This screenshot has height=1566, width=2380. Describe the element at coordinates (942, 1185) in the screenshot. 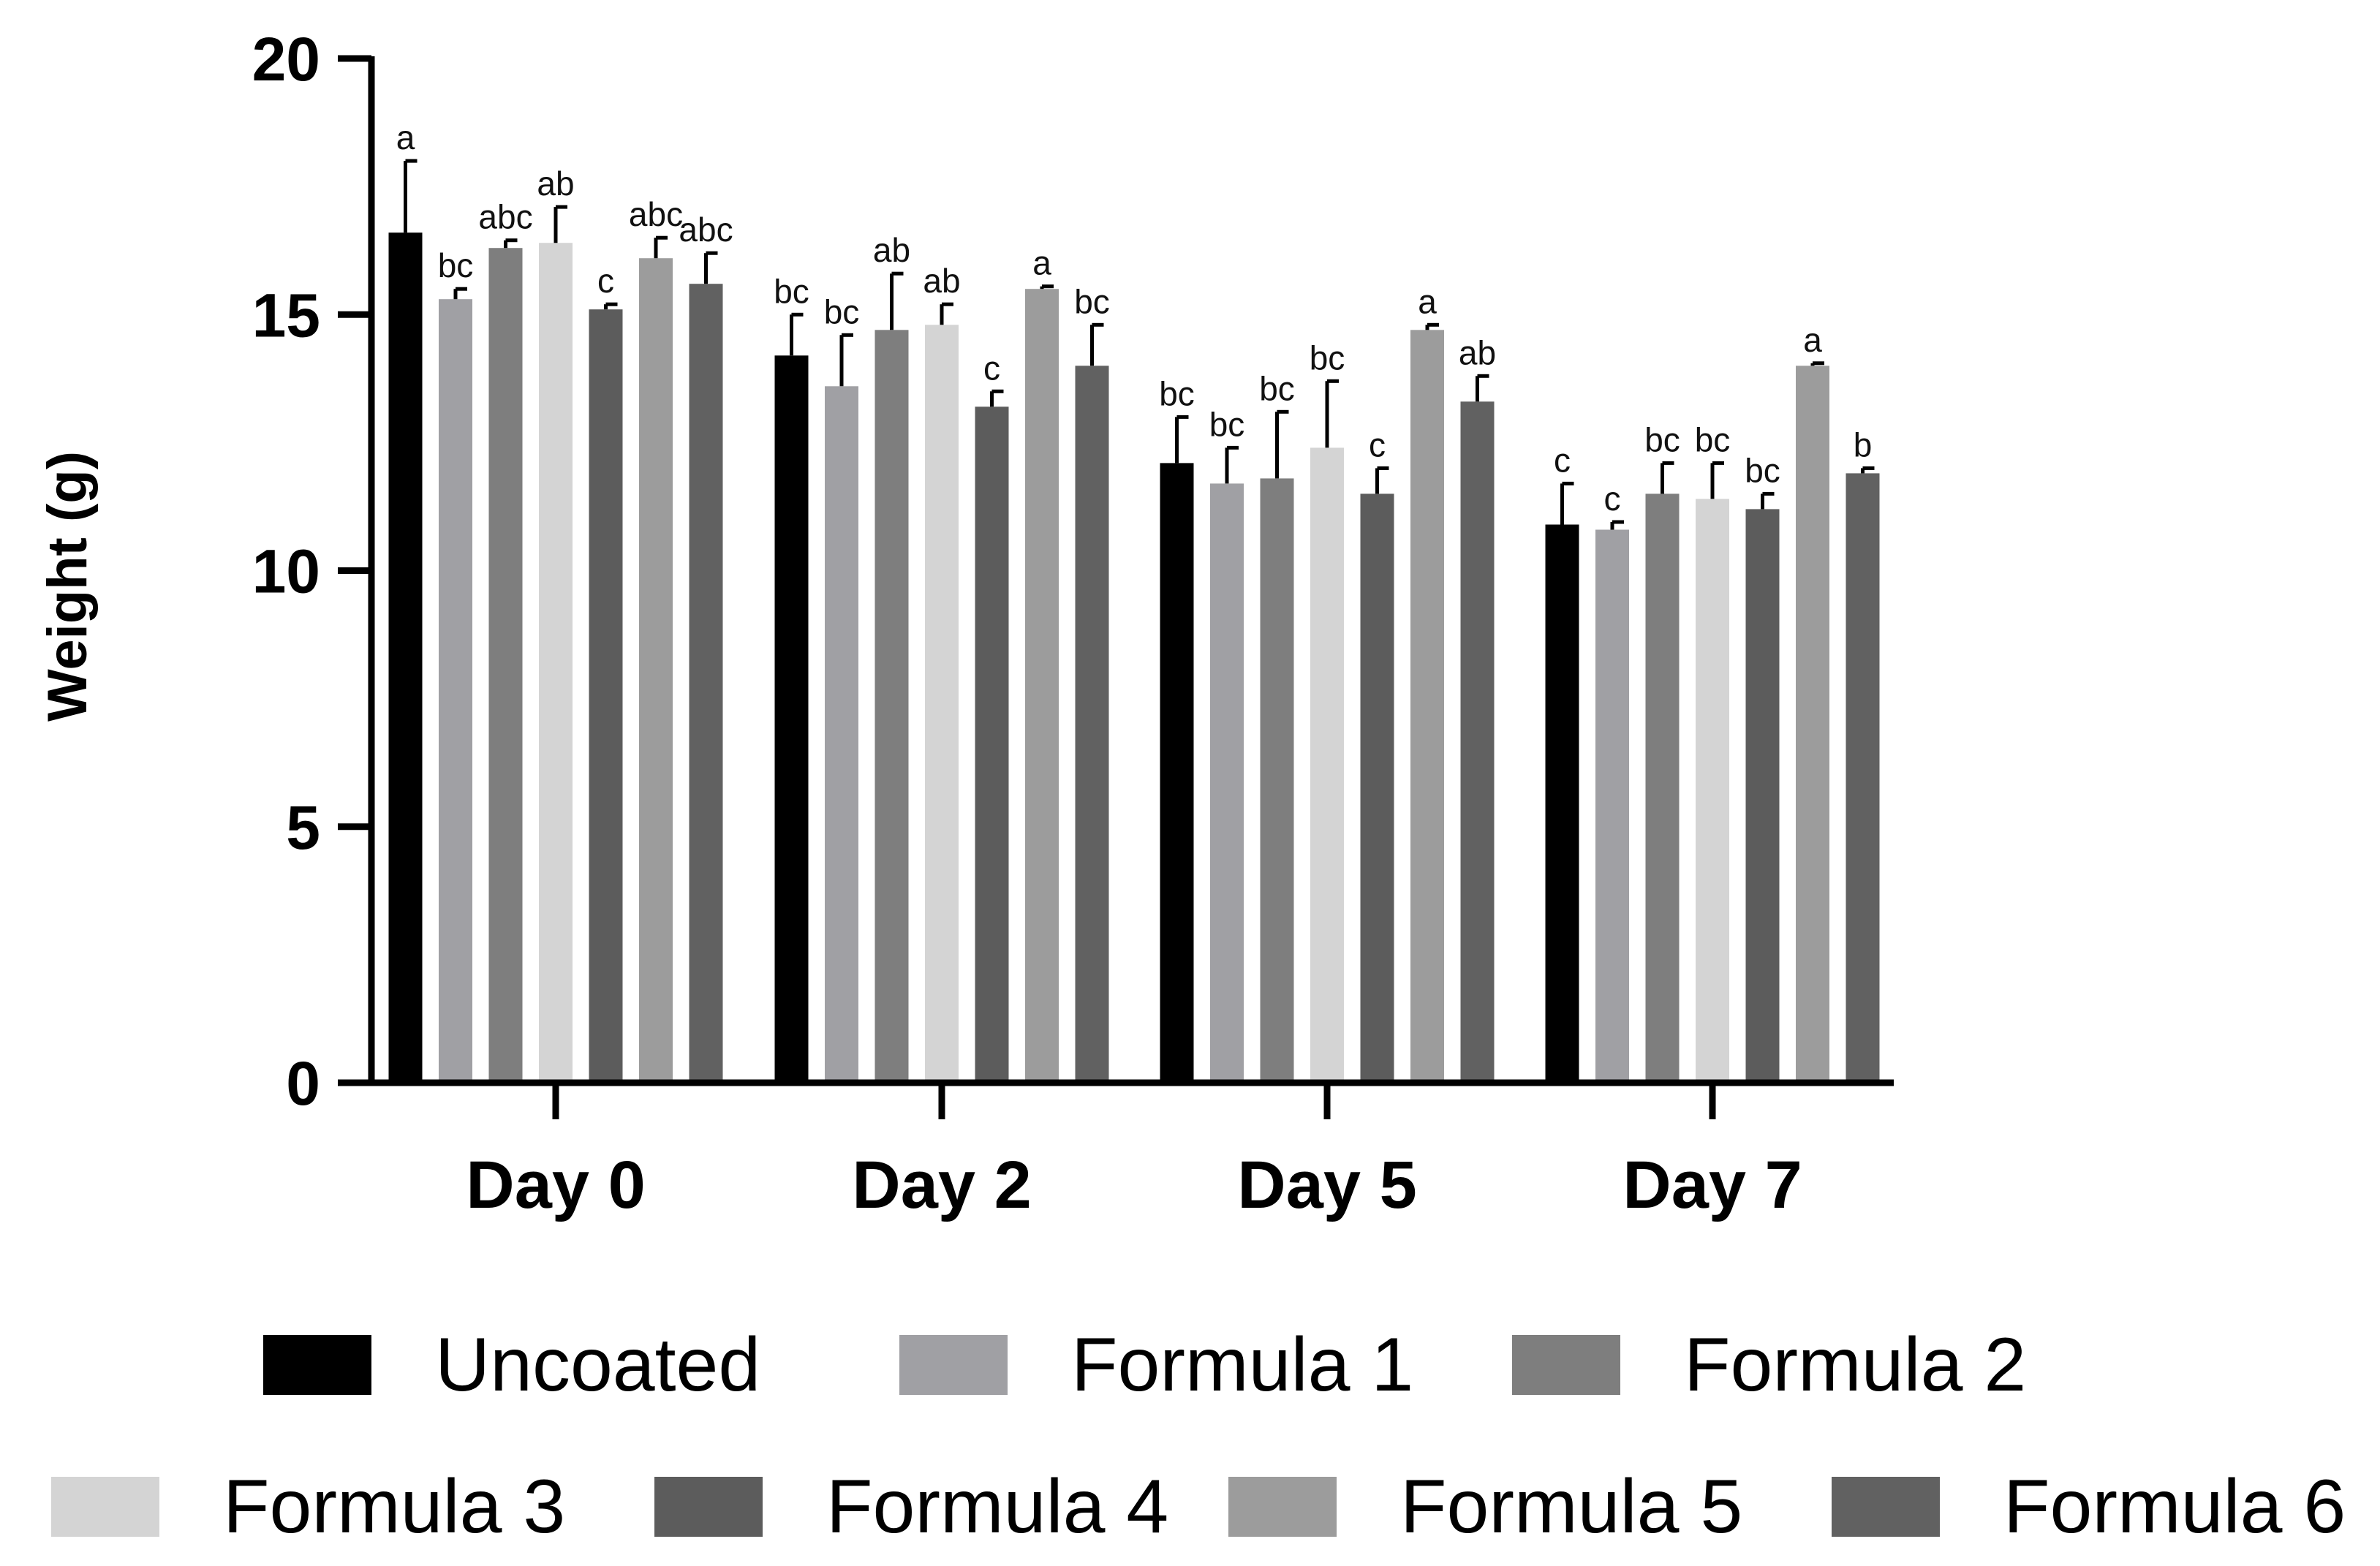

I see `x-tick-label: Day 2` at that location.